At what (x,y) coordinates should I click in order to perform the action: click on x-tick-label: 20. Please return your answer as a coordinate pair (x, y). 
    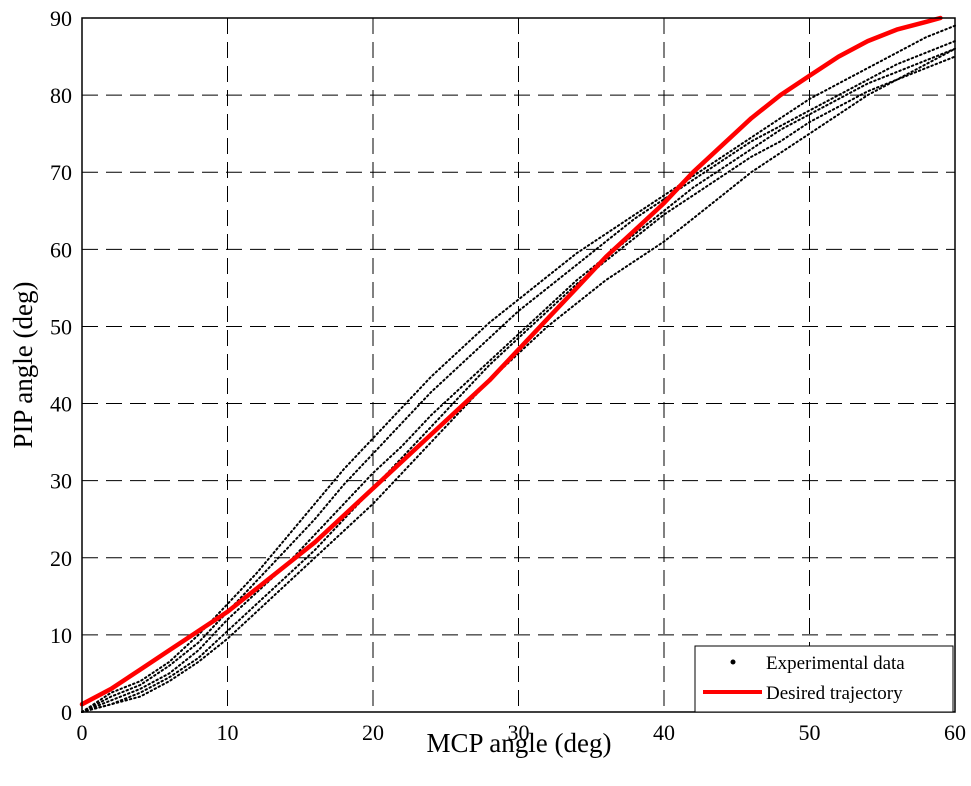
    Looking at the image, I should click on (373, 732).